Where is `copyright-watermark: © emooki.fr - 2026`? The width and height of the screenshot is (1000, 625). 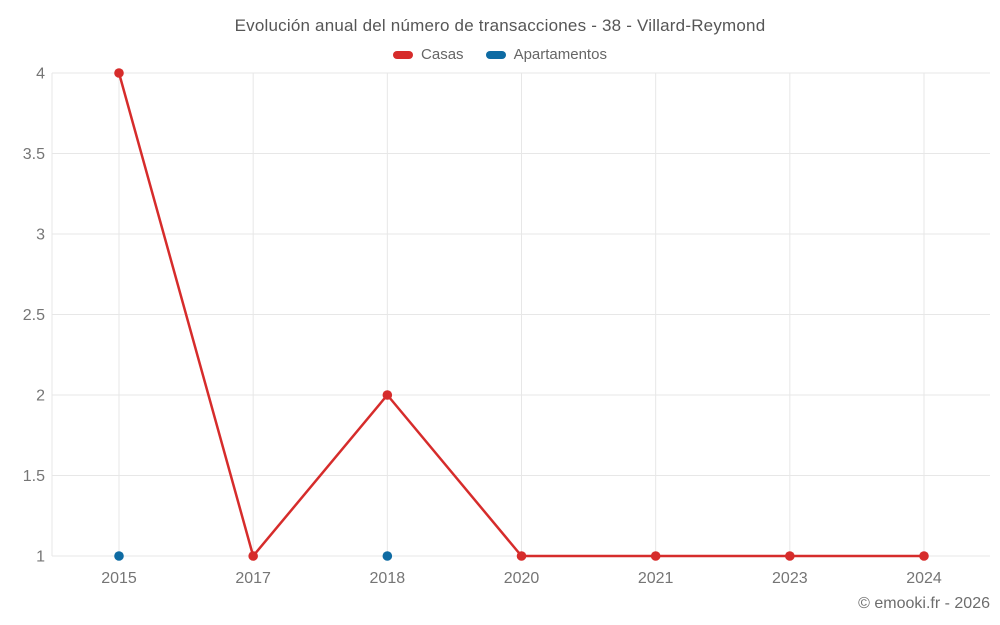
copyright-watermark: © emooki.fr - 2026 is located at coordinates (924, 603).